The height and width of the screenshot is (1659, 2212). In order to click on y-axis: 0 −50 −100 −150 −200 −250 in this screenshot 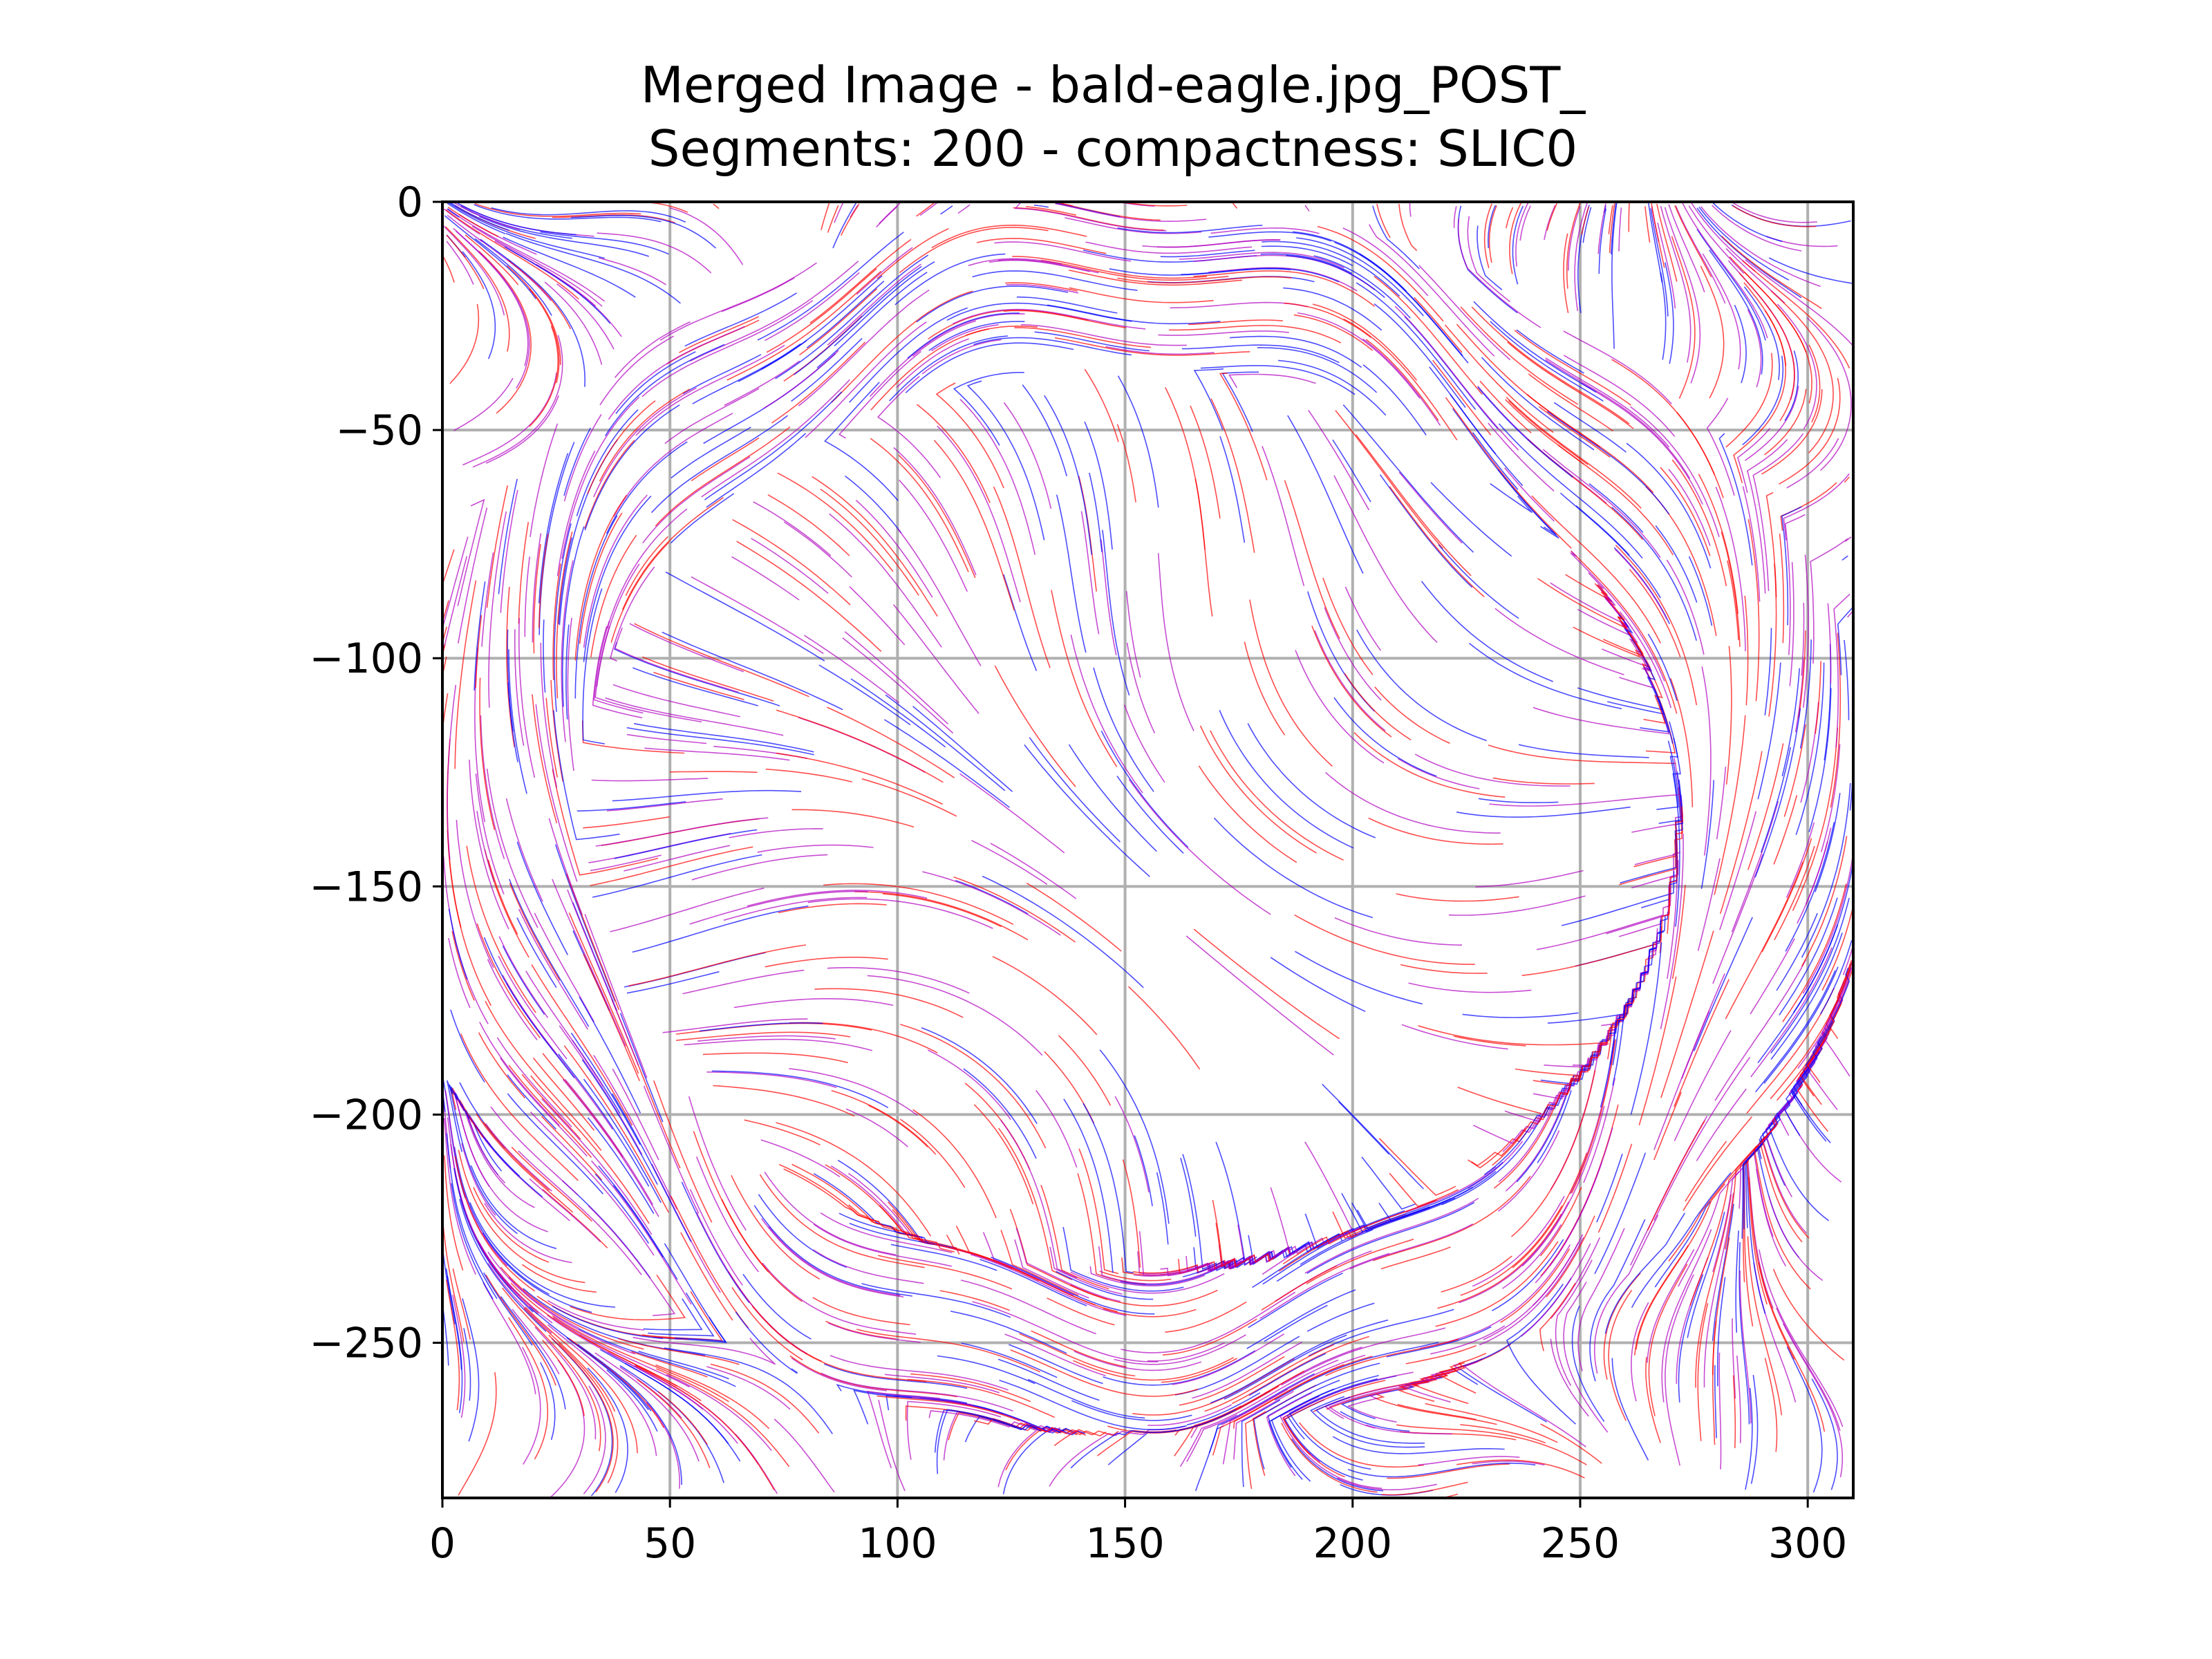, I will do `click(376, 773)`.